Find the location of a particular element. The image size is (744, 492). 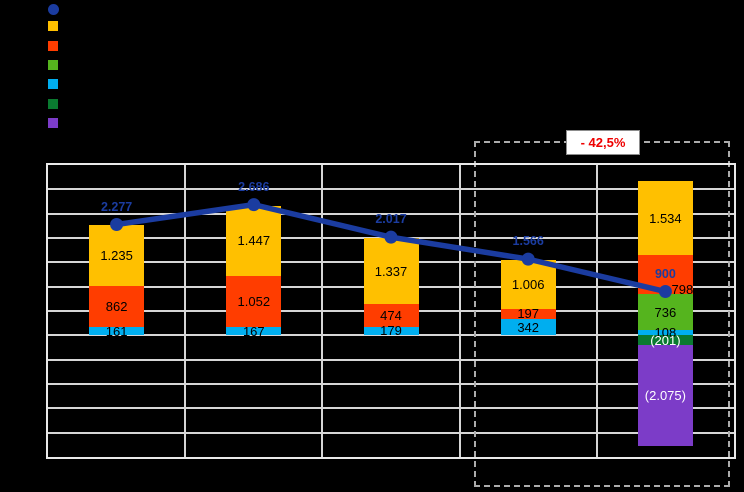

legend-item-series-purple is located at coordinates (53, 122).